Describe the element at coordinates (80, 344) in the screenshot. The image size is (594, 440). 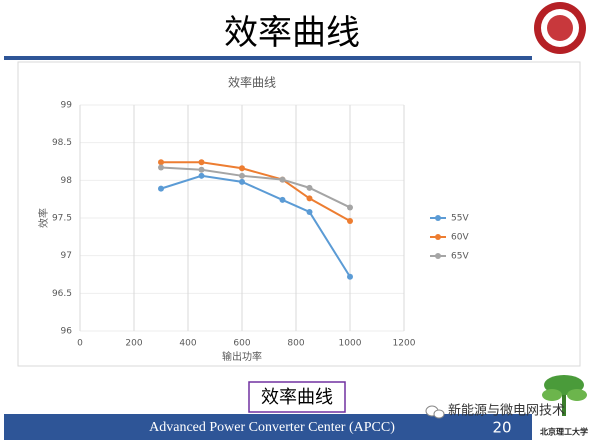
I see `x-tick-label: 0` at that location.